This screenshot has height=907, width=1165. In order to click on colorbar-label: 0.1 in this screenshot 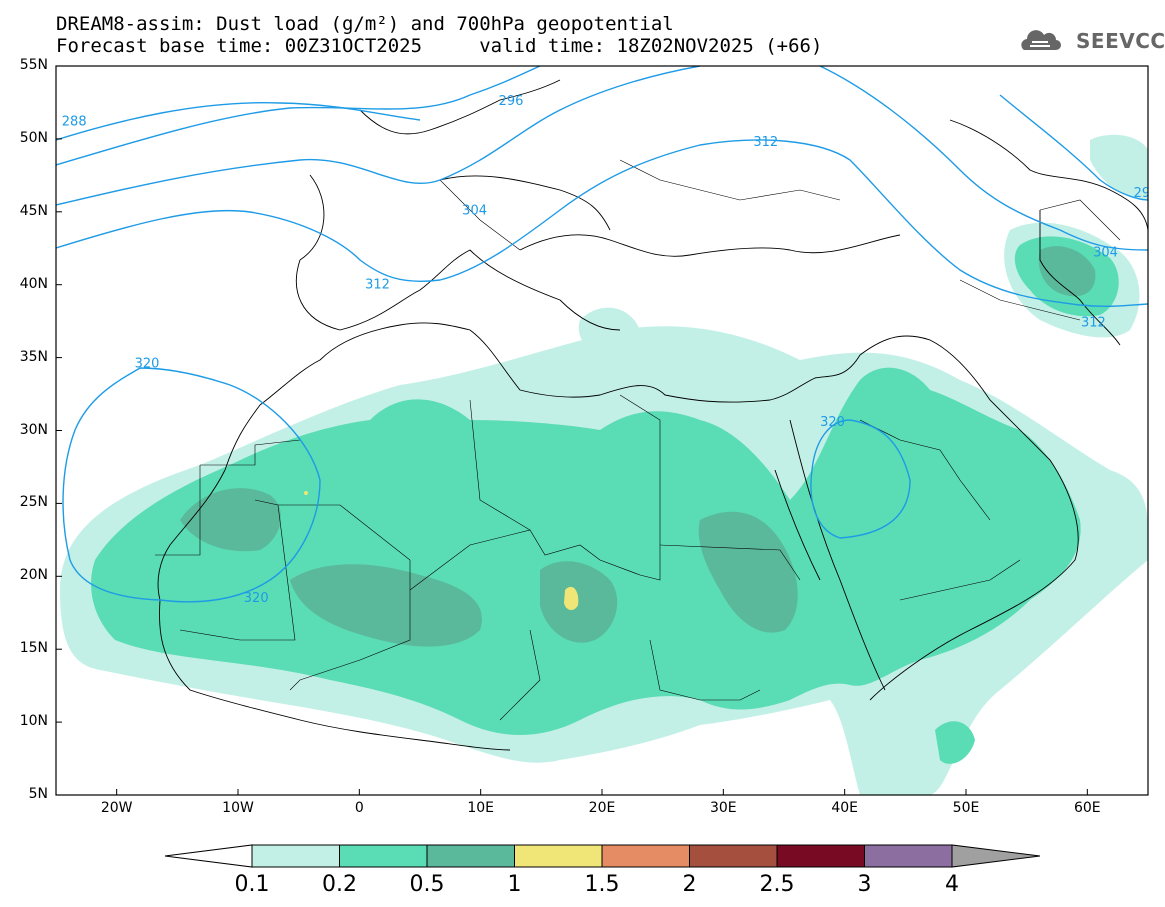, I will do `click(252, 884)`.